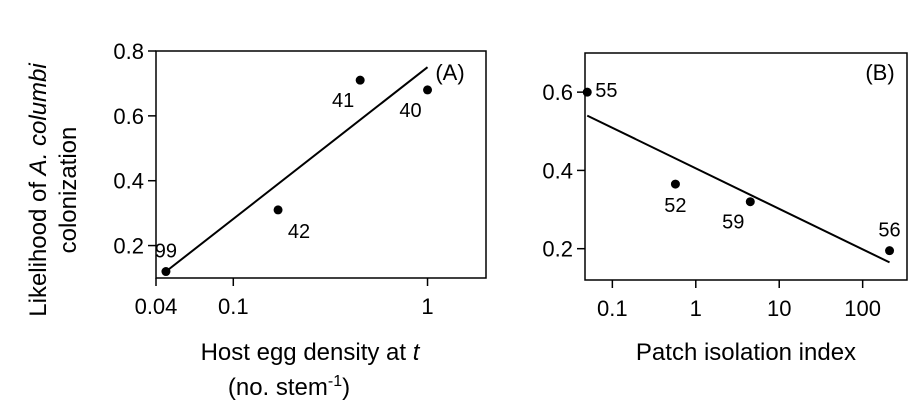 The width and height of the screenshot is (923, 405). I want to click on panel-b-x-tick-label: 10, so click(779, 308).